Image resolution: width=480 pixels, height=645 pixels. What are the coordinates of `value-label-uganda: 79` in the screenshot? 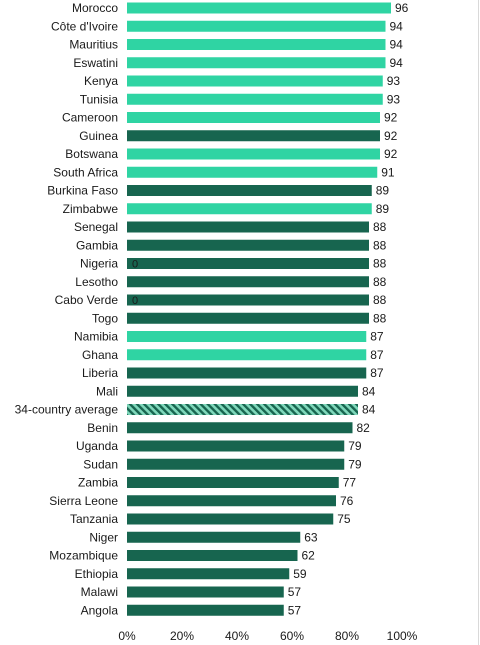 It's located at (355, 446).